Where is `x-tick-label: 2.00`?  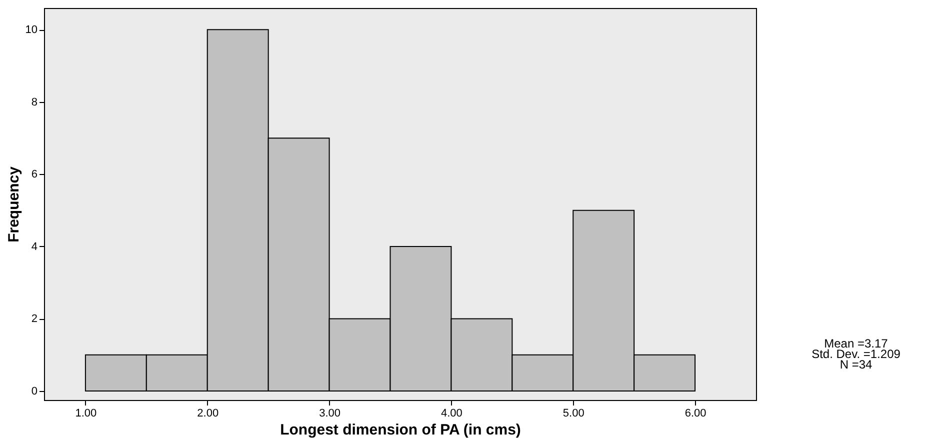 x-tick-label: 2.00 is located at coordinates (208, 414).